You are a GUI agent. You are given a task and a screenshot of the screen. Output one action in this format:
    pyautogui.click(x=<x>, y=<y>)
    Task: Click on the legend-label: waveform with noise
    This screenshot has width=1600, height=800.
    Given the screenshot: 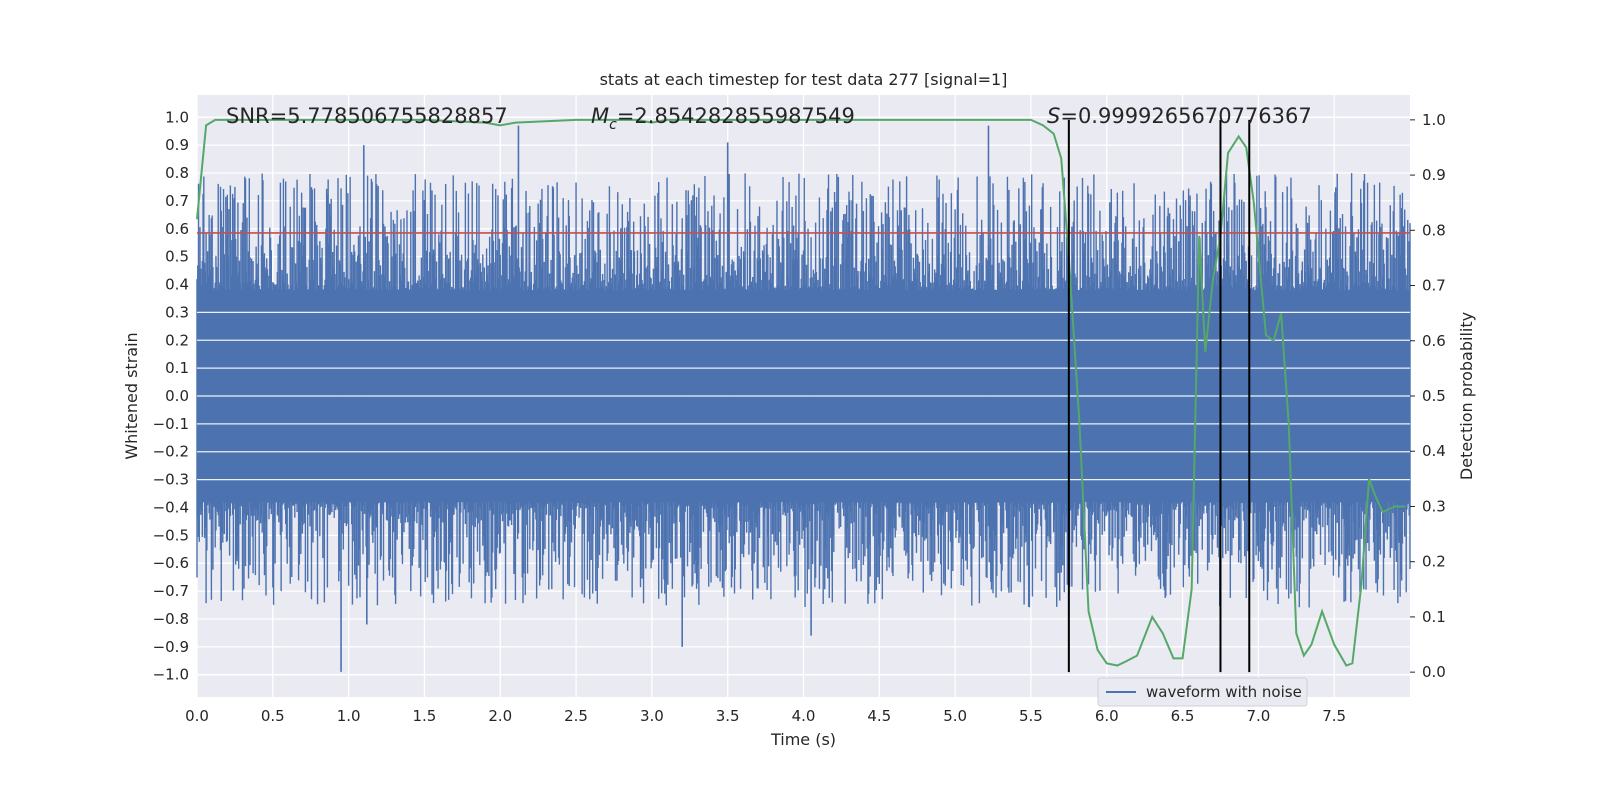 What is the action you would take?
    pyautogui.click(x=1224, y=692)
    